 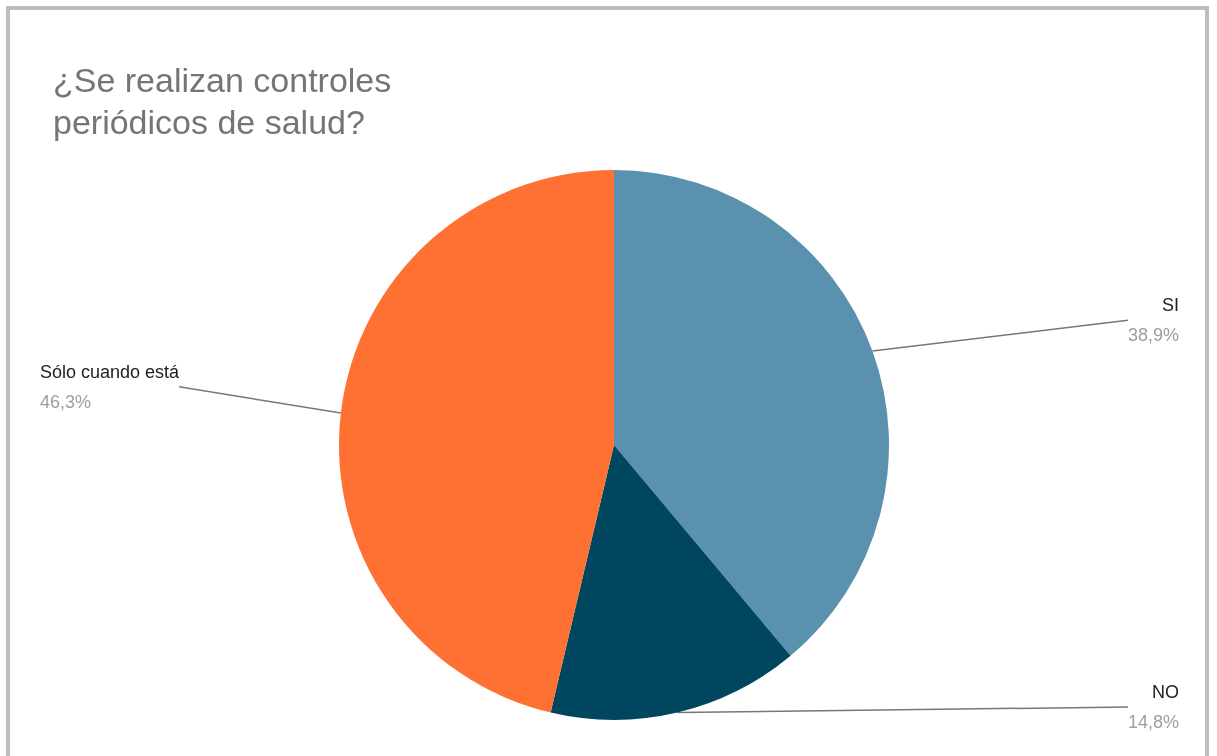 What do you see at coordinates (1153, 335) in the screenshot?
I see `data-label: 38,9%` at bounding box center [1153, 335].